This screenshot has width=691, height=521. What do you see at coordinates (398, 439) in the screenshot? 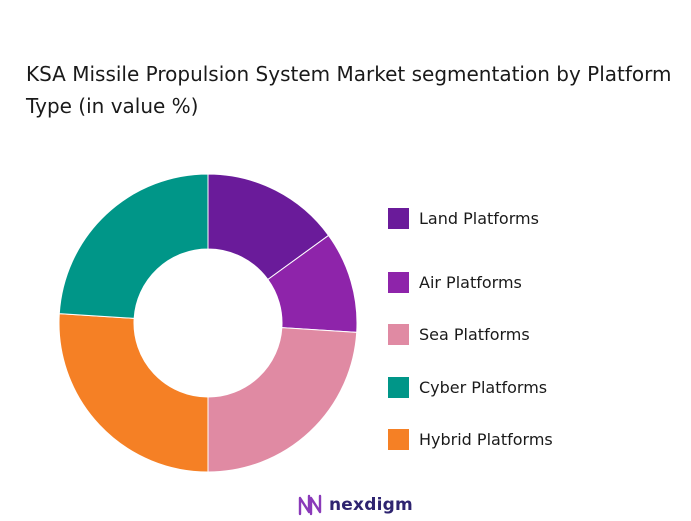
I see `legend-swatch-hybrid` at bounding box center [398, 439].